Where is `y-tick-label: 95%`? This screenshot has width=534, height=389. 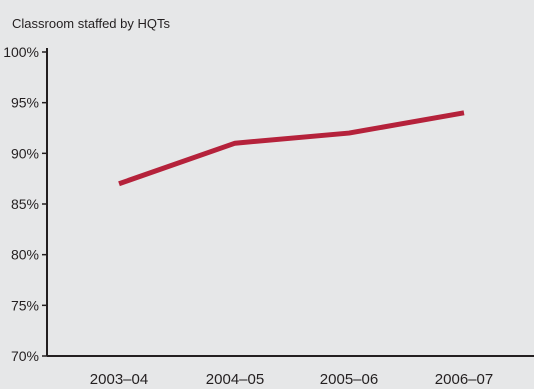
y-tick-label: 95% is located at coordinates (25, 103).